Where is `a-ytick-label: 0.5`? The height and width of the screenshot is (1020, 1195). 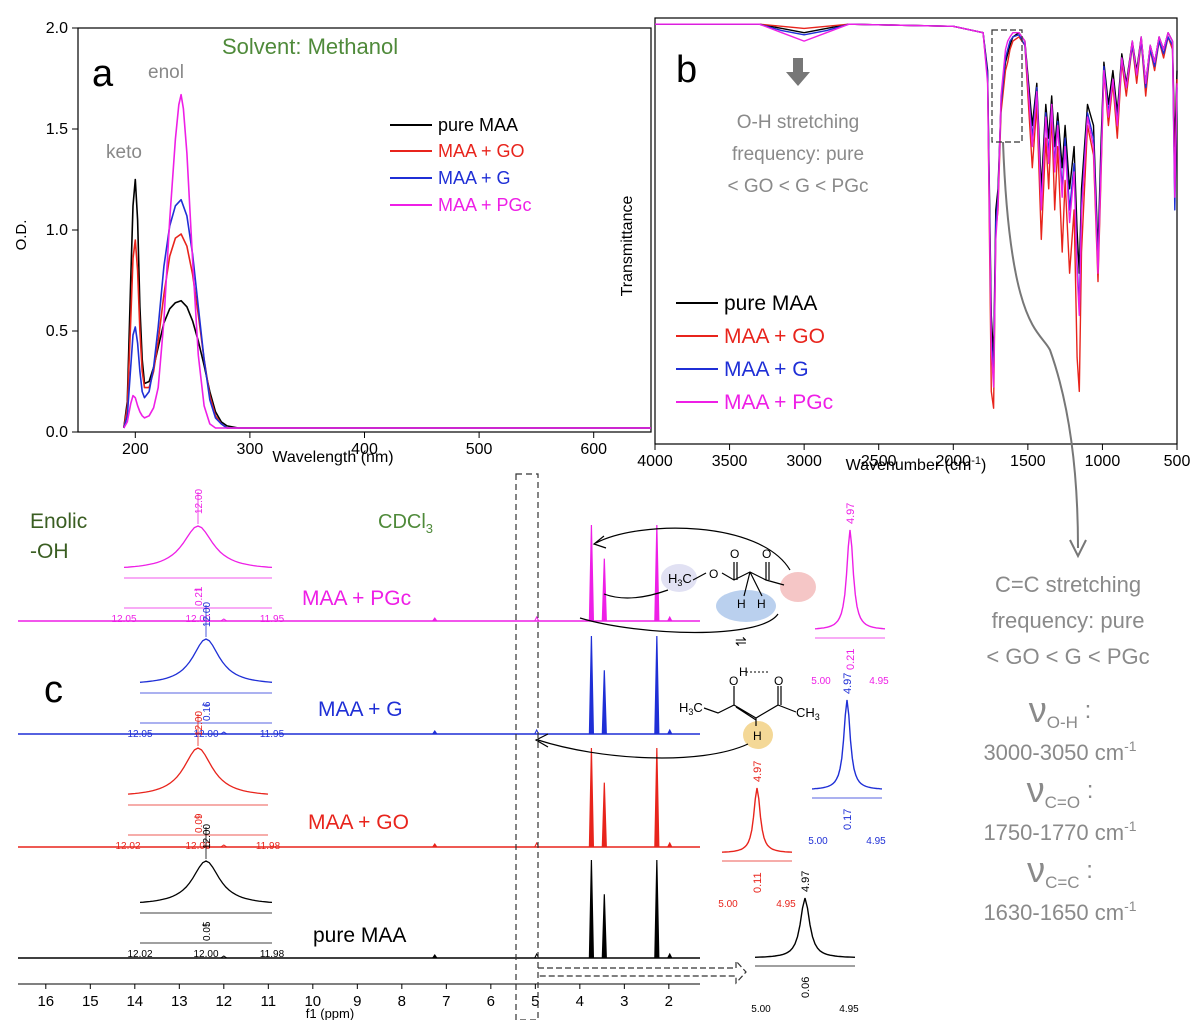 a-ytick-label: 0.5 is located at coordinates (57, 331).